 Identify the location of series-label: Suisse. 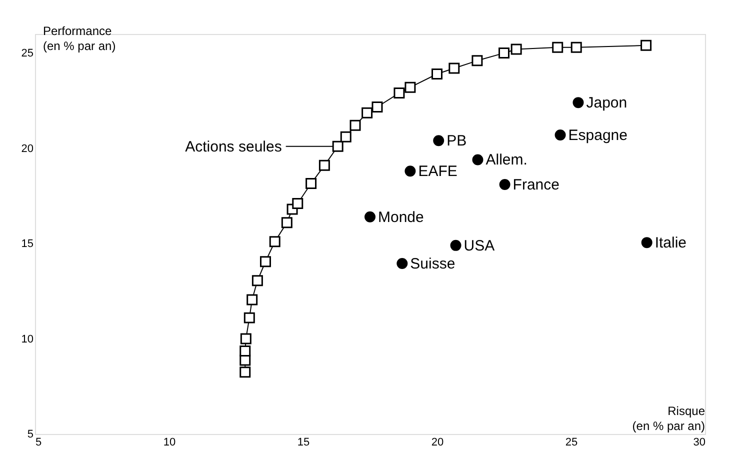
(433, 264).